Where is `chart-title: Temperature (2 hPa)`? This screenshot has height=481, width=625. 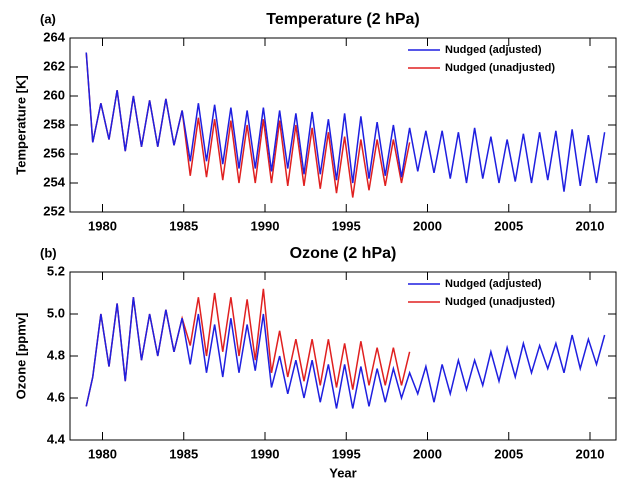 chart-title: Temperature (2 hPa) is located at coordinates (343, 19).